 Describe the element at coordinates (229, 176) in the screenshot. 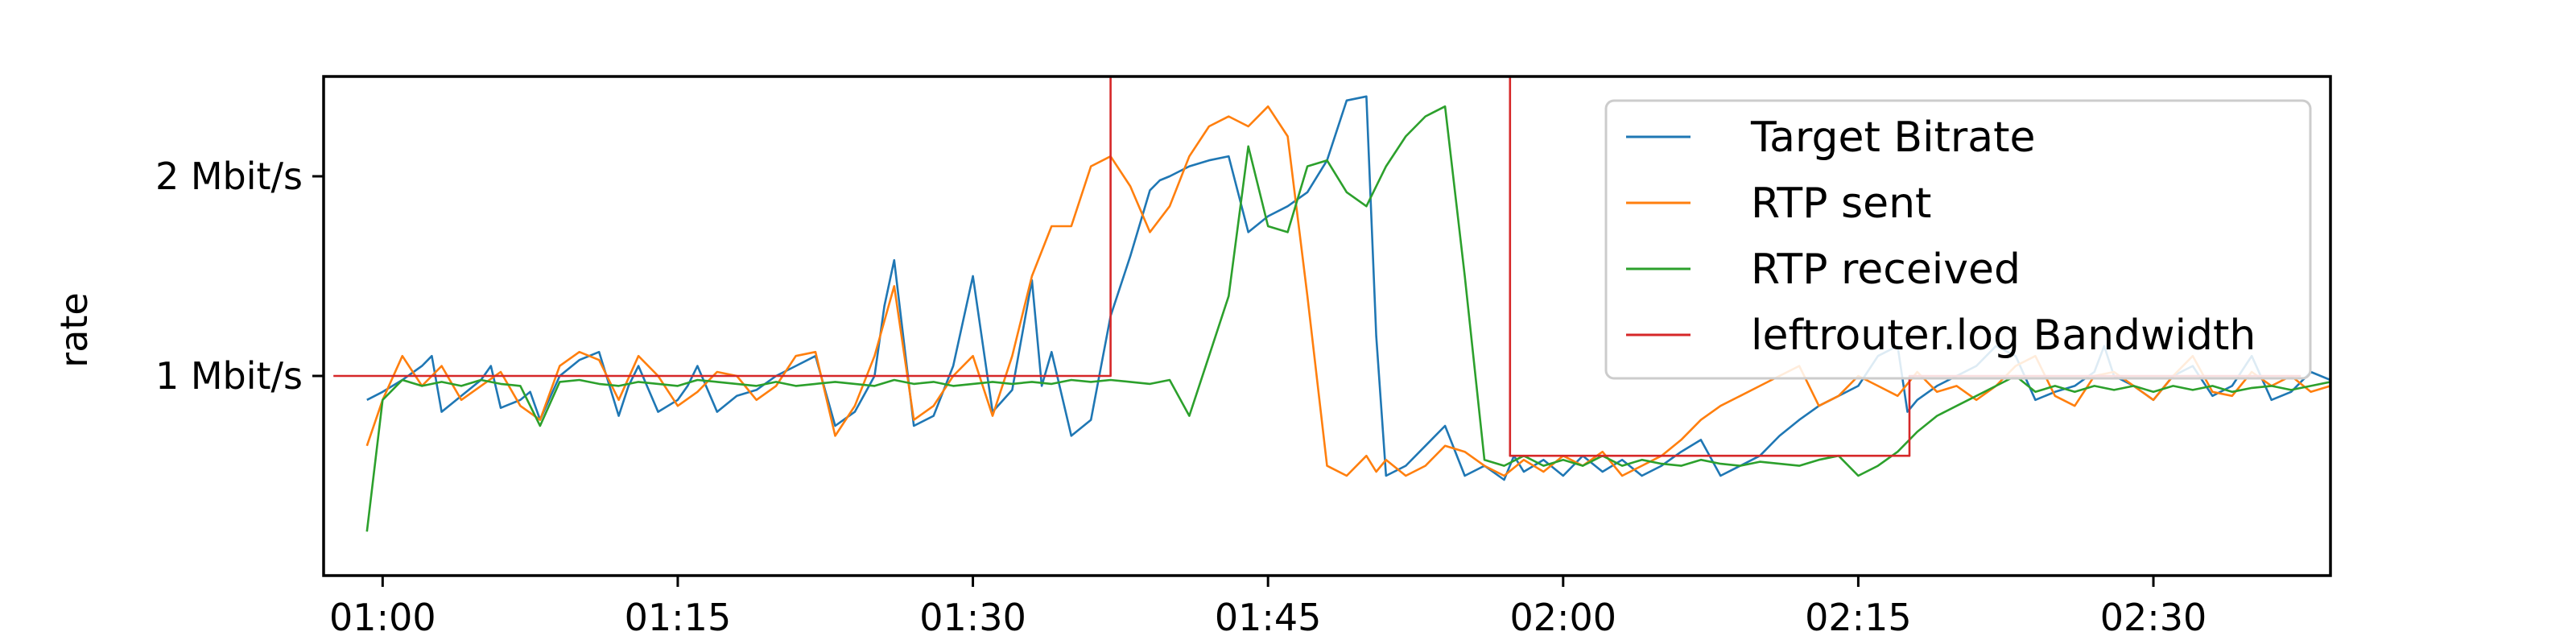

I see `y-tick-label: 2 Mbit/s` at that location.